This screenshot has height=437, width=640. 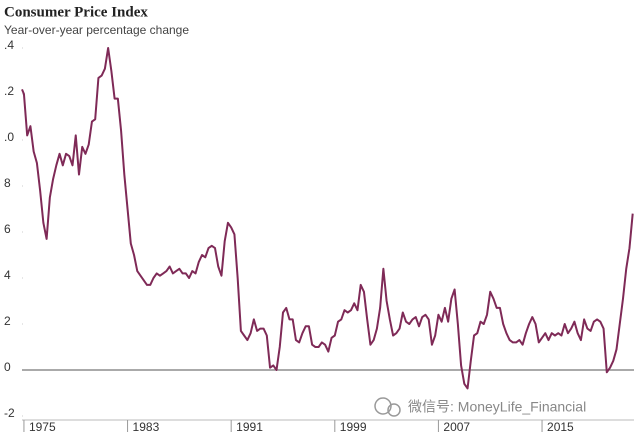 I want to click on y-tick-label: 6, so click(x=7, y=229).